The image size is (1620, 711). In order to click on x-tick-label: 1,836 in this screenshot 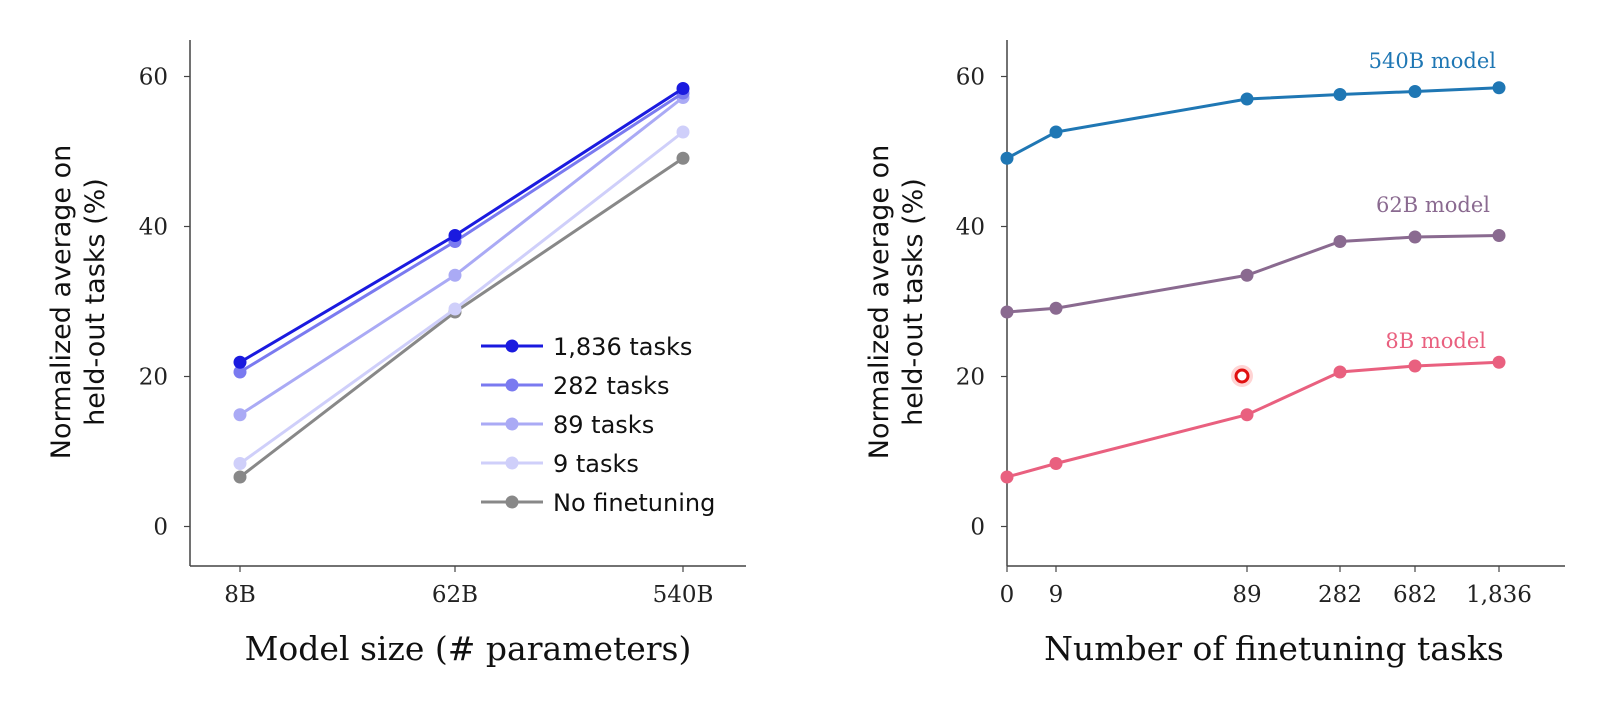, I will do `click(1499, 595)`.